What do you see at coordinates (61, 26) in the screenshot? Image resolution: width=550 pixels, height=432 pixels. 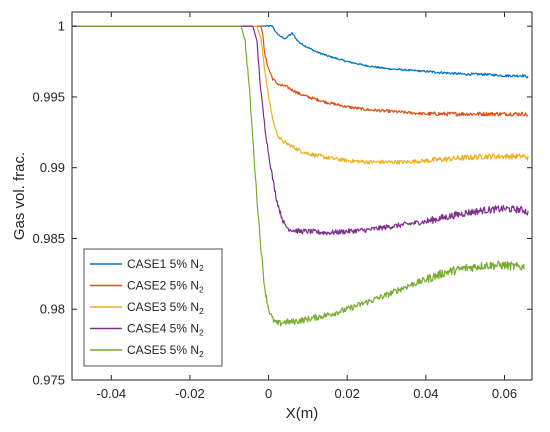 I see `y-tick-label: 1` at bounding box center [61, 26].